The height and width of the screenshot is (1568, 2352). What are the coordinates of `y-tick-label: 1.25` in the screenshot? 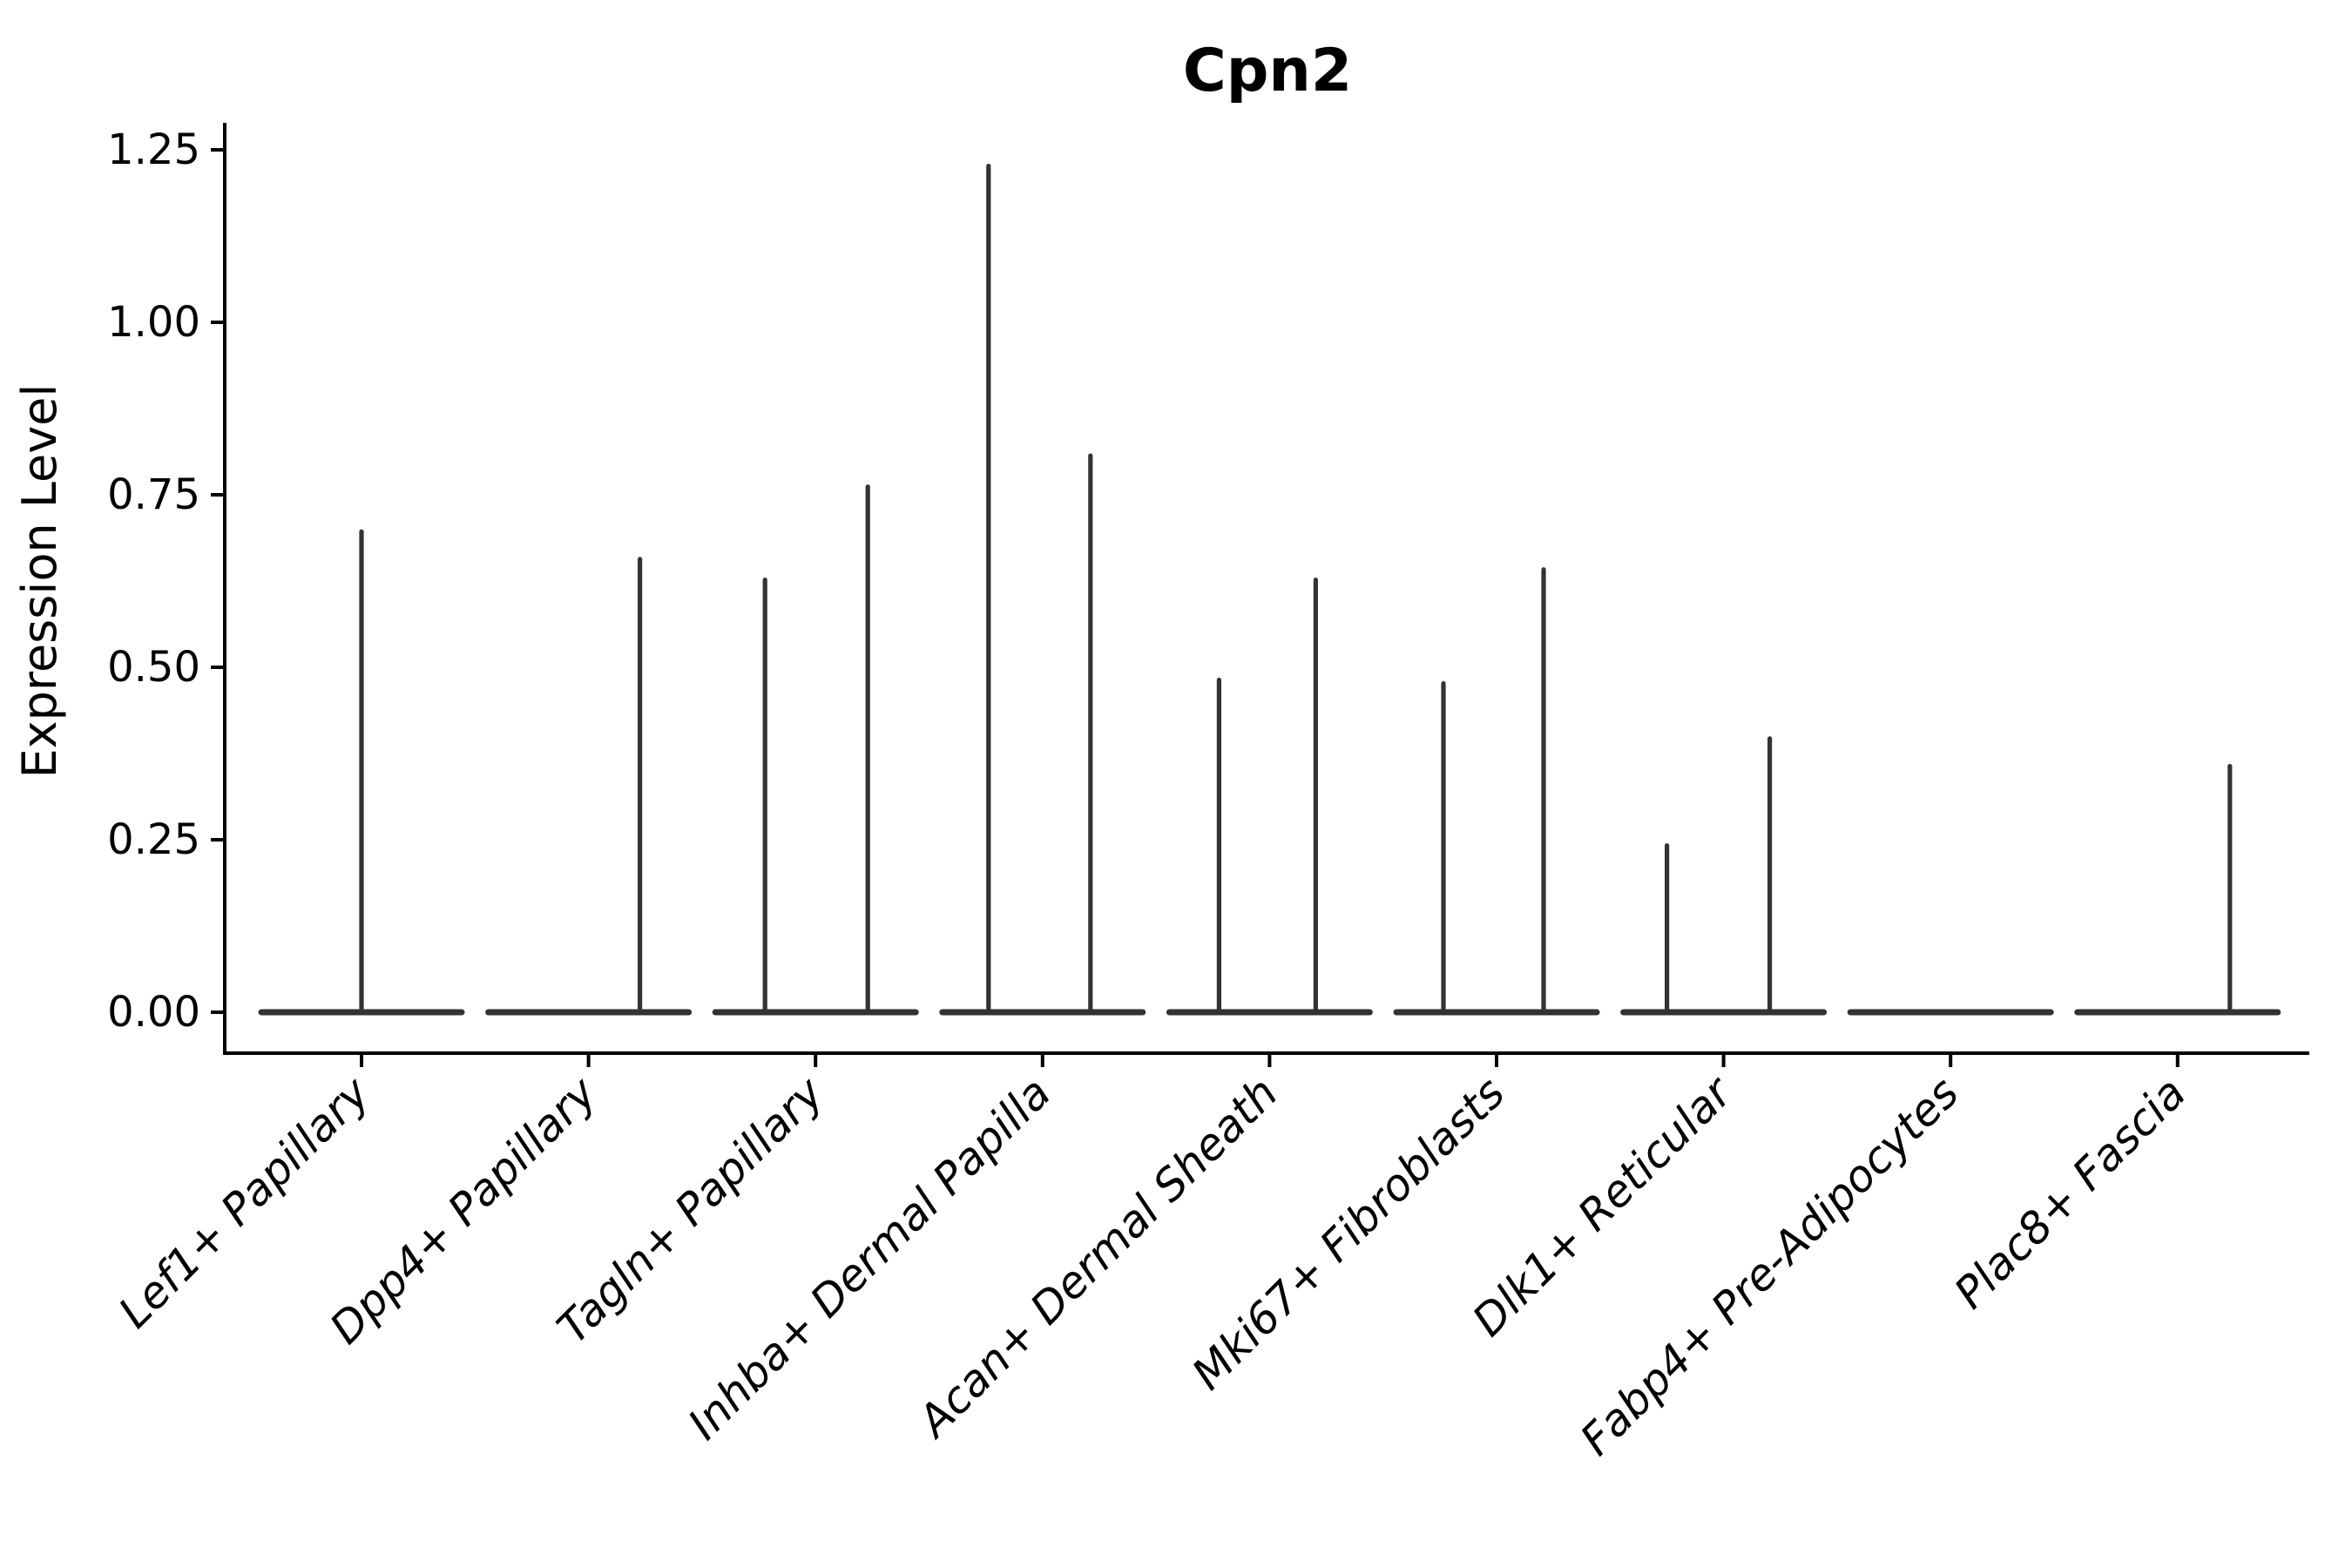 It's located at (153, 150).